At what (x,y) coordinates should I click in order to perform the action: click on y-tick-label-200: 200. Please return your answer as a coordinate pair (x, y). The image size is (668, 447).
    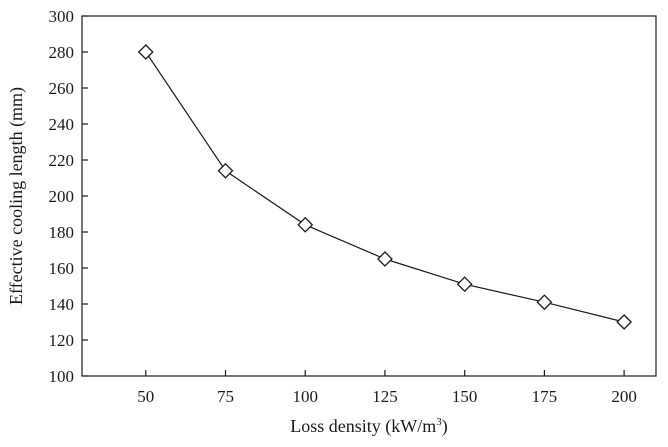
    Looking at the image, I should click on (62, 196).